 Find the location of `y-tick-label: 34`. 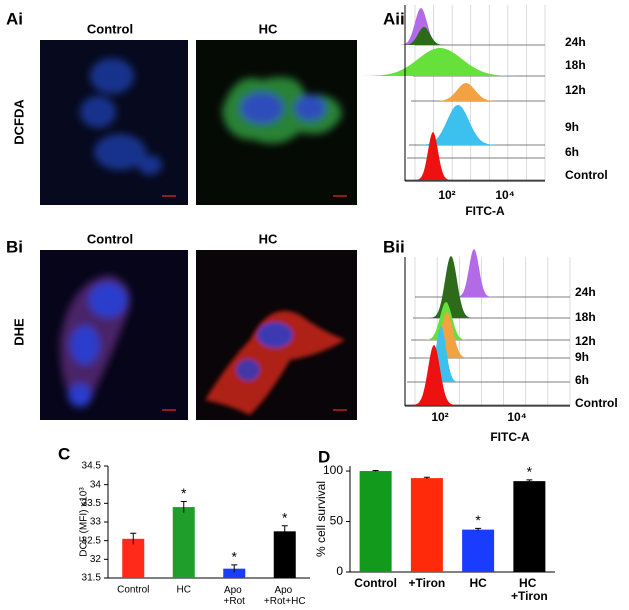

y-tick-label: 34 is located at coordinates (96, 484).